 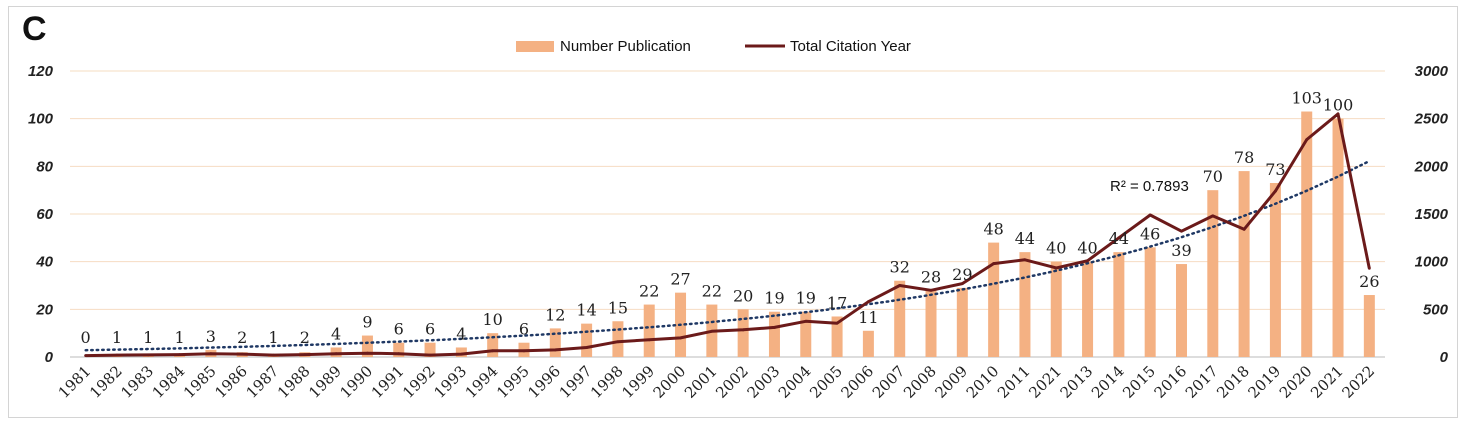 I want to click on x-tick-label: 2020, so click(x=1296, y=382).